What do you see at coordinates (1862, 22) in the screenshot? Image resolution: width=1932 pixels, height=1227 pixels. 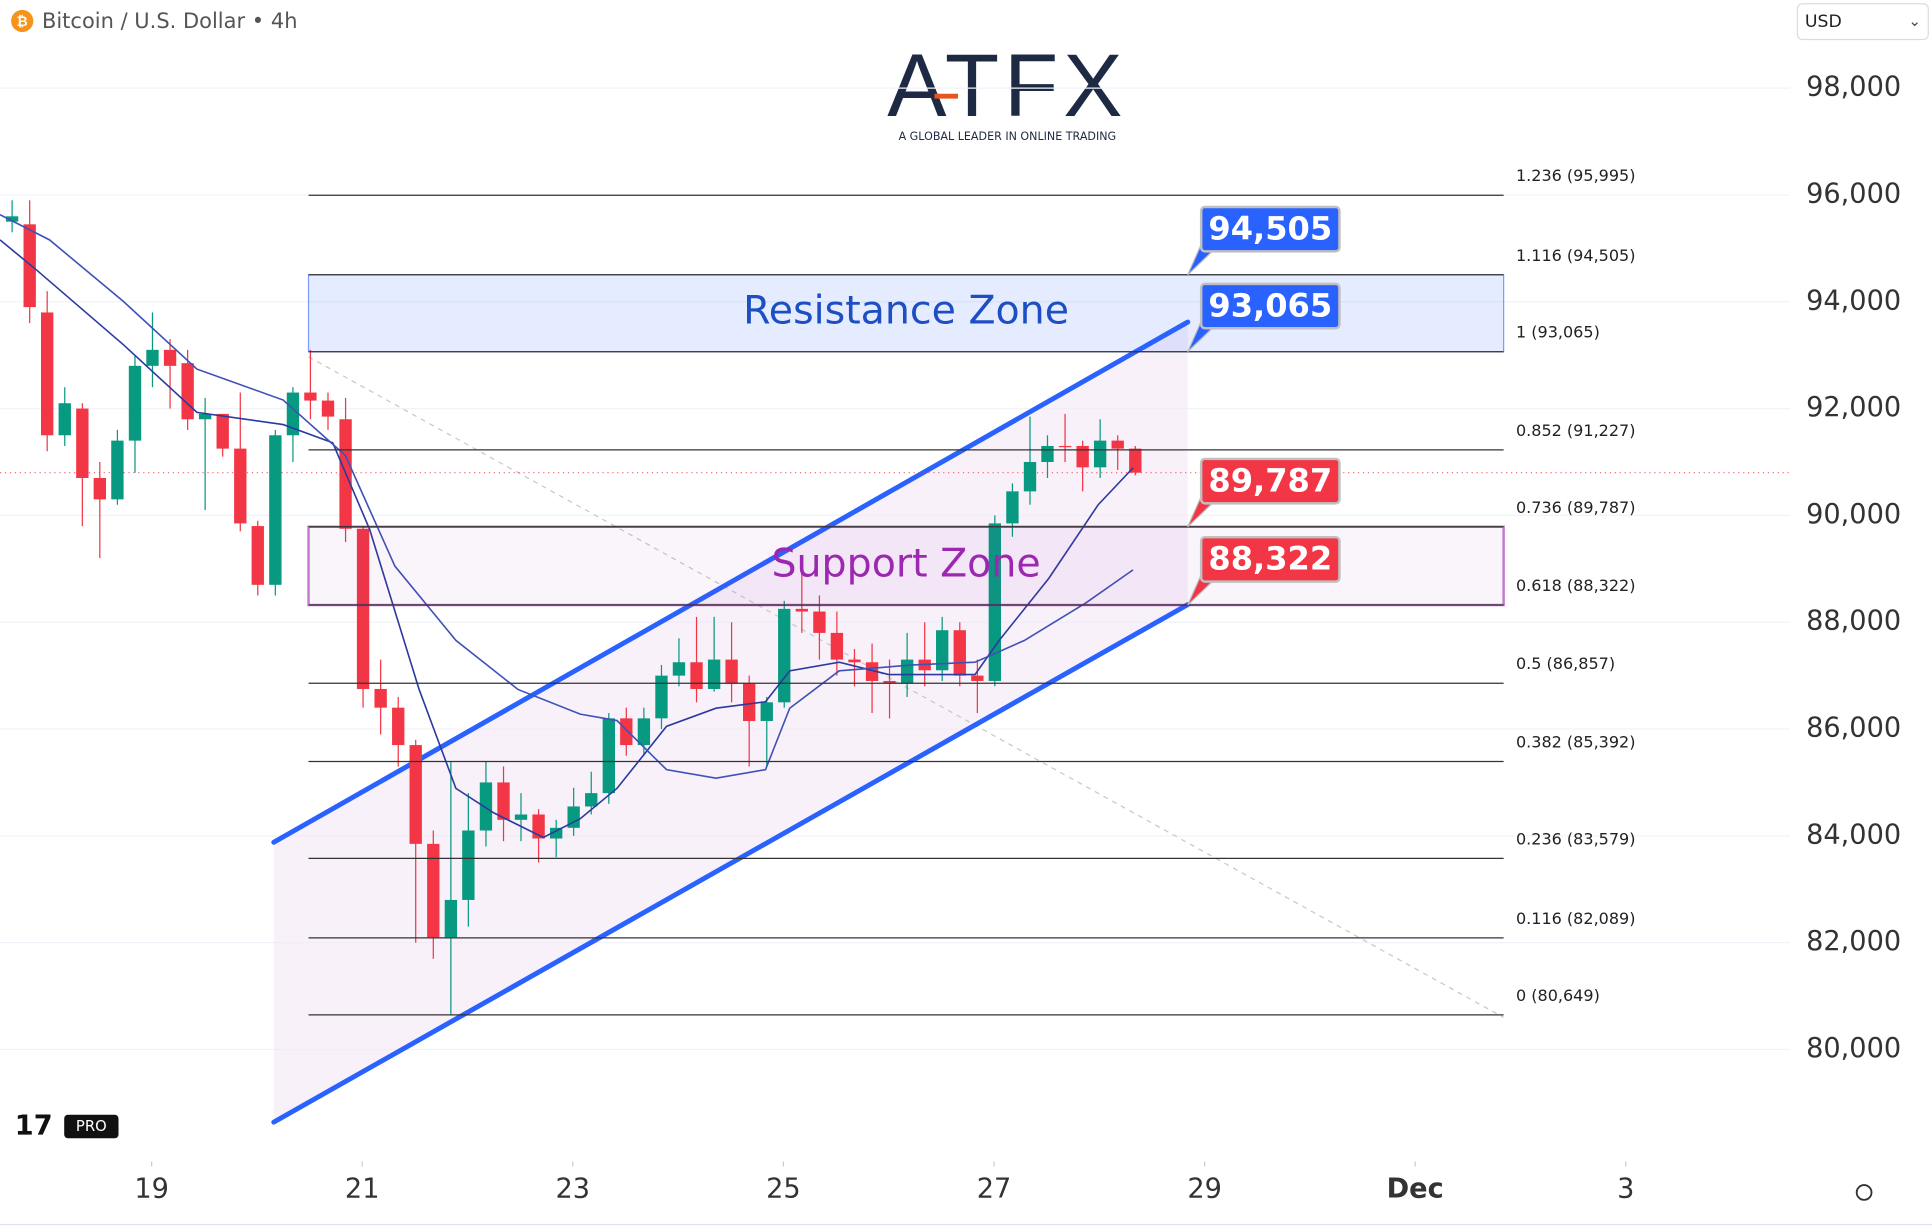 I see `currency-box` at bounding box center [1862, 22].